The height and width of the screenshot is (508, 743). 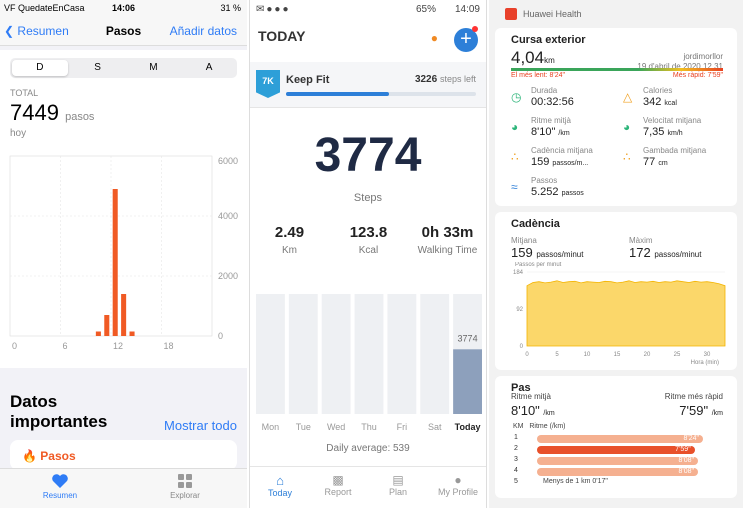 What do you see at coordinates (169, 346) in the screenshot?
I see `x-tick-label: 18` at bounding box center [169, 346].